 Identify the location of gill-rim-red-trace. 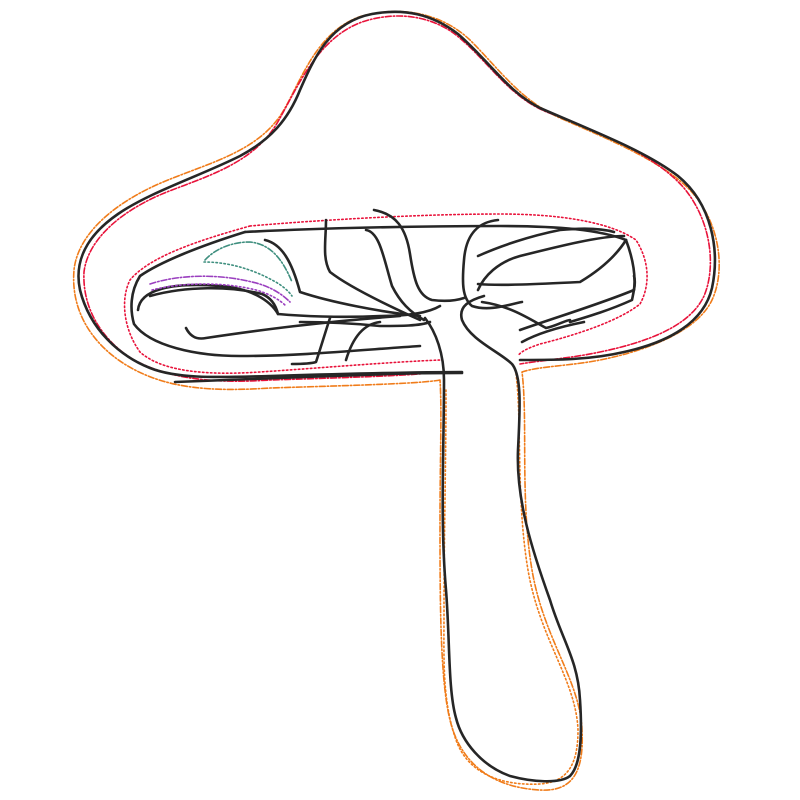
(448, 285).